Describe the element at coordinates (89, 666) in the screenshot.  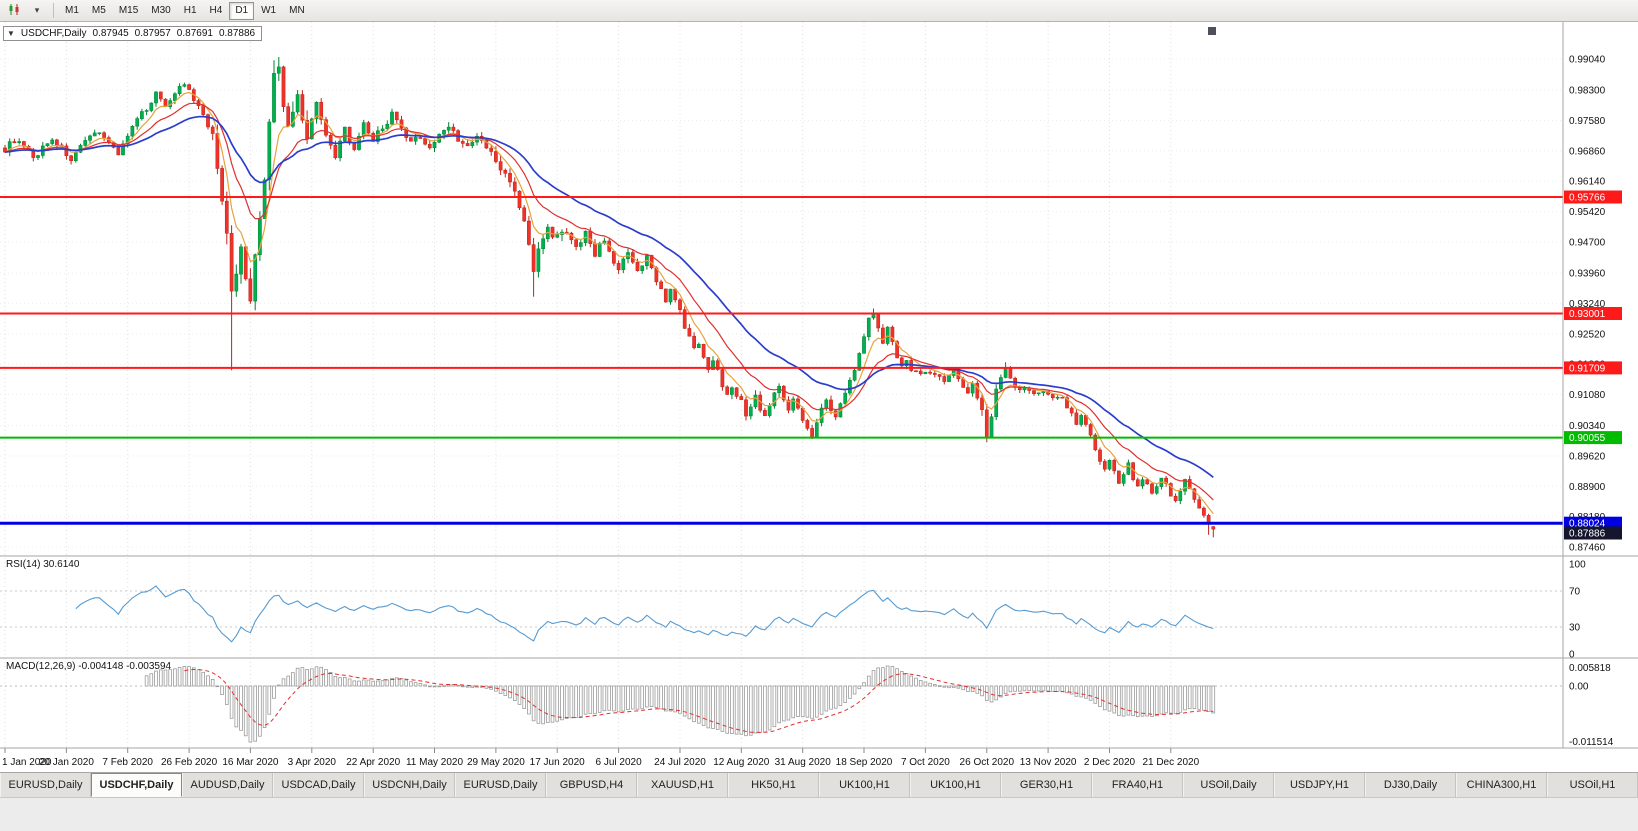
I see `macd-panel-title: MACD(12,26,9) -0.004148 -0.003594` at that location.